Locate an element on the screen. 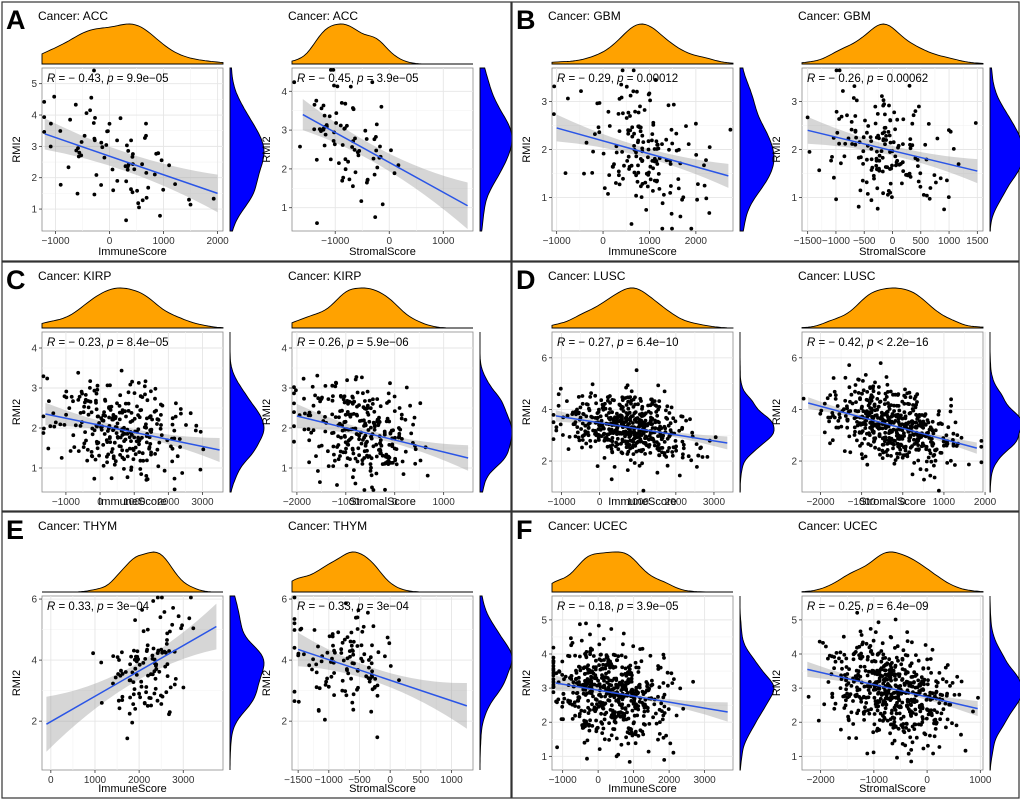 This screenshot has width=1020, height=800. x-tick-label: 1000 is located at coordinates (163, 241).